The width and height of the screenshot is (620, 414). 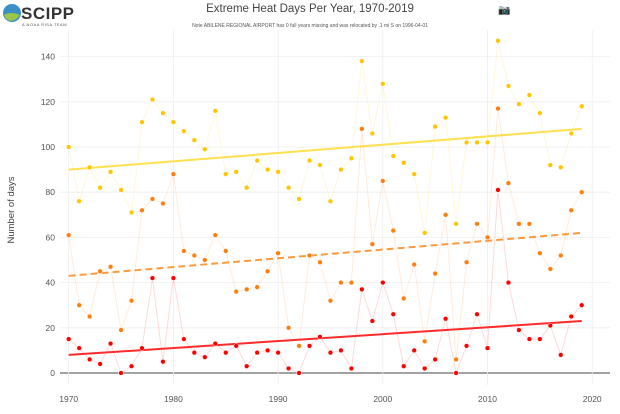 What do you see at coordinates (48, 13) in the screenshot?
I see `logo-text: SCIPP` at bounding box center [48, 13].